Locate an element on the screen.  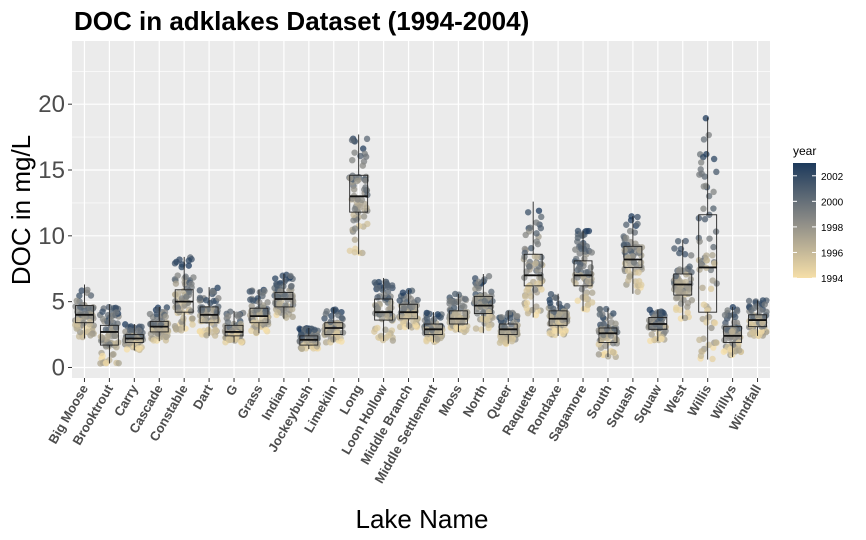
x-axis-title: Lake Name is located at coordinates (422, 519).